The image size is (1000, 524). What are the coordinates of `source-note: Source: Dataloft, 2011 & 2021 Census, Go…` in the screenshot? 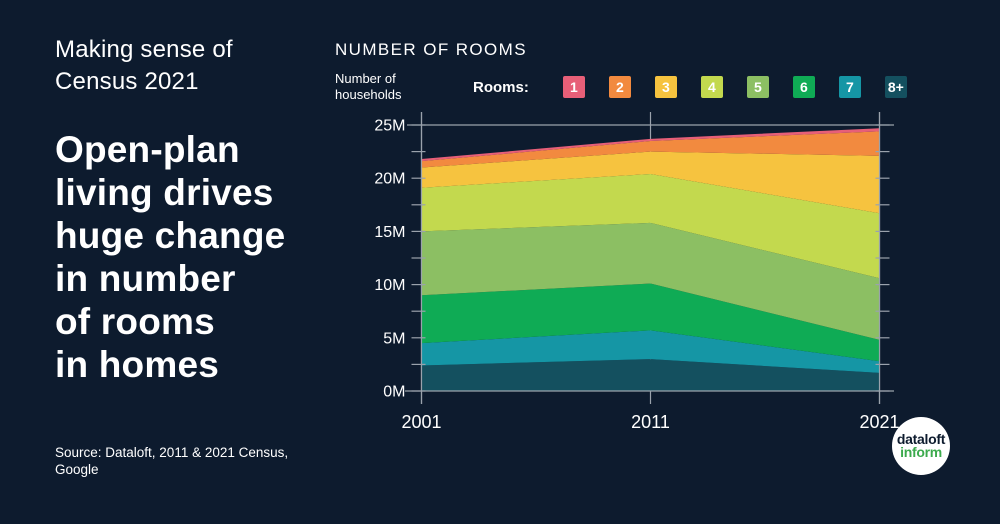 It's located at (172, 461).